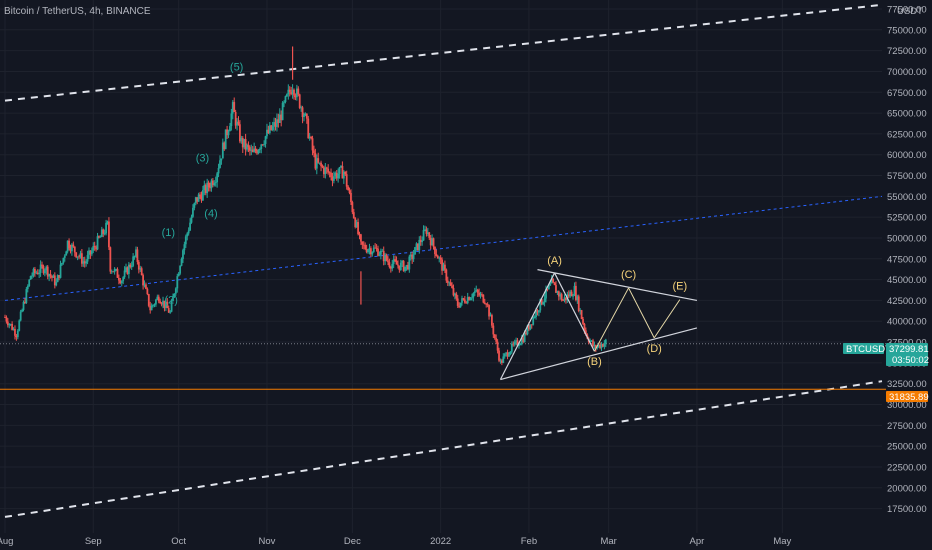  I want to click on time-tick-label: Oct, so click(178, 541).